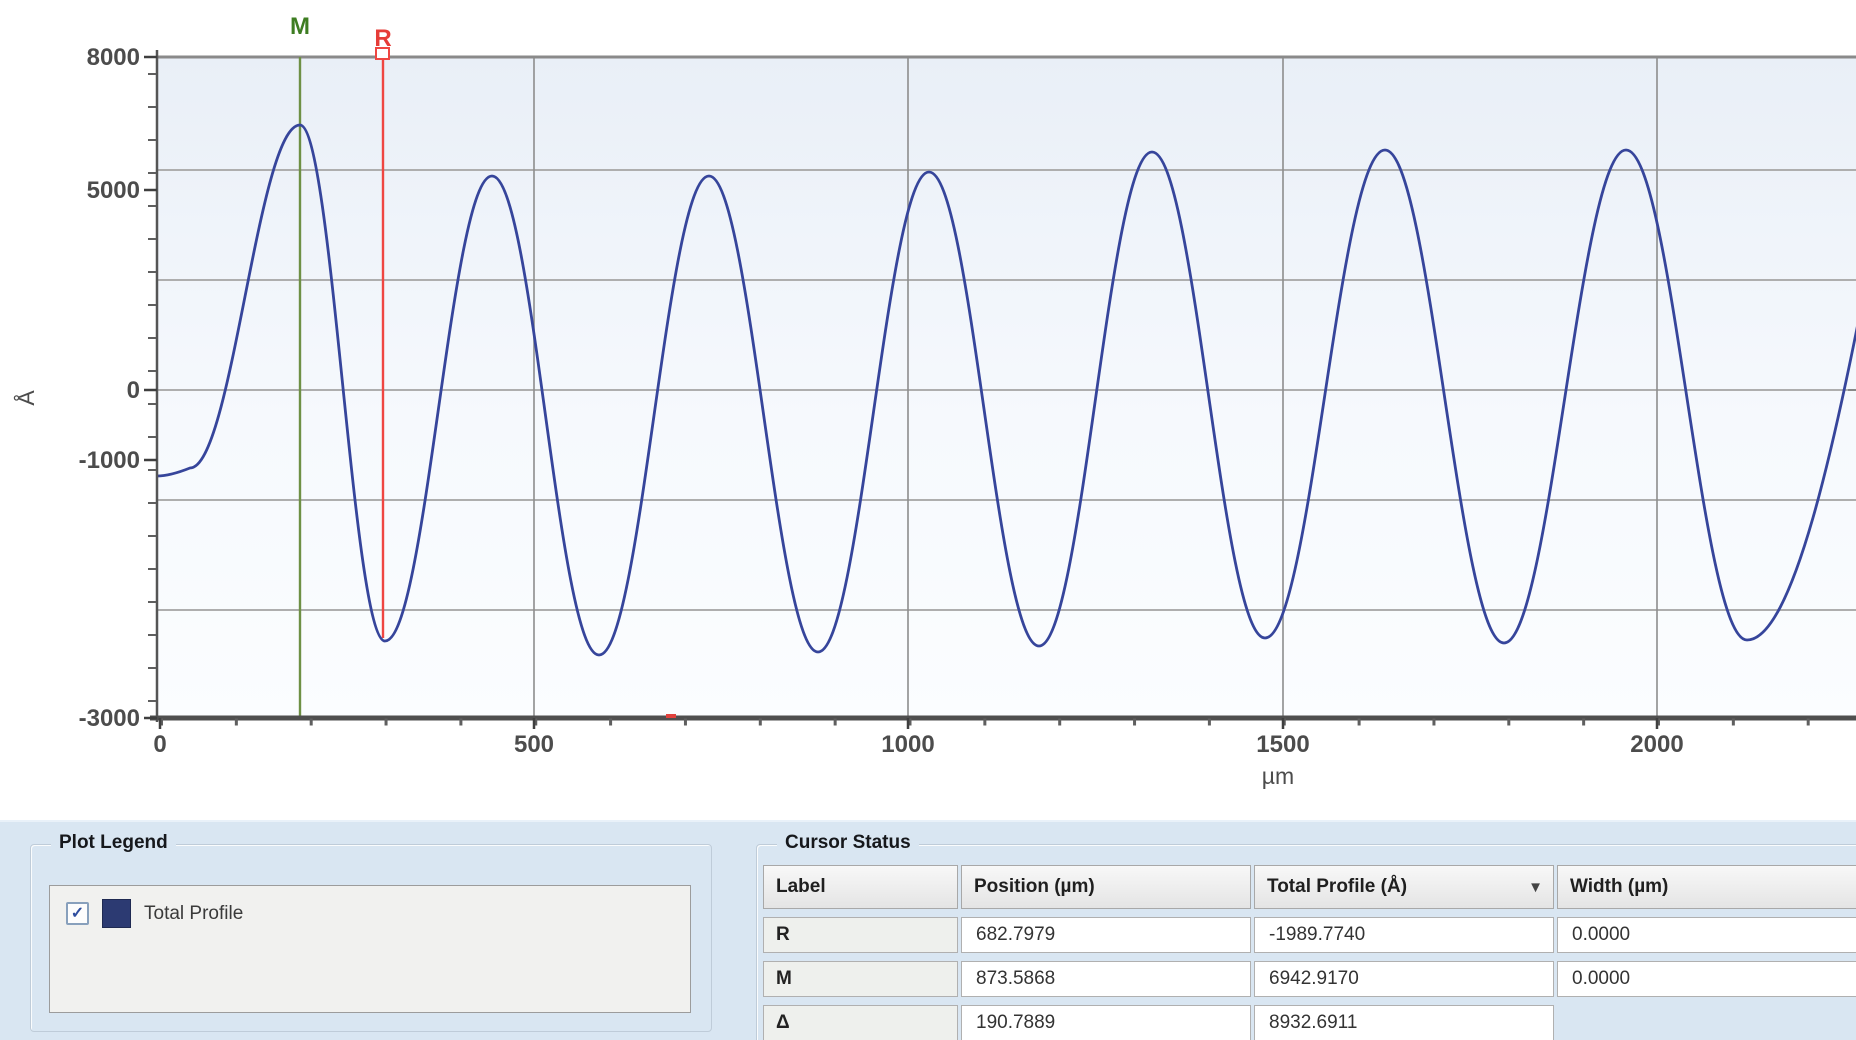 This screenshot has height=1040, width=1856. I want to click on y-tick-label: 5000, so click(113, 190).